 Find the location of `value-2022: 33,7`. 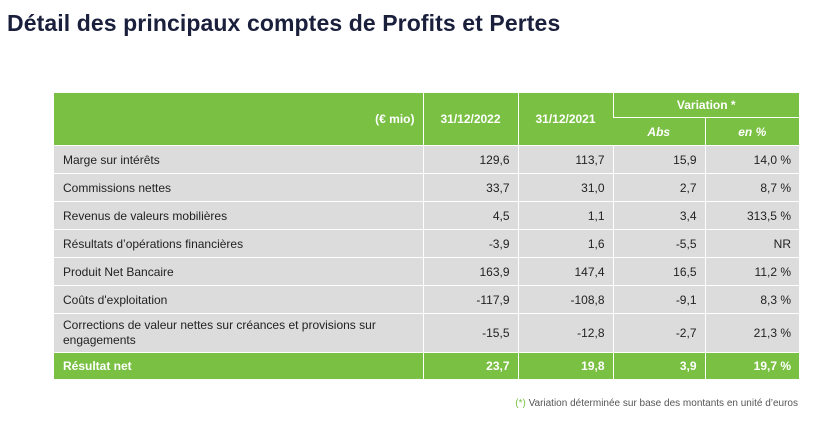

value-2022: 33,7 is located at coordinates (470, 187).